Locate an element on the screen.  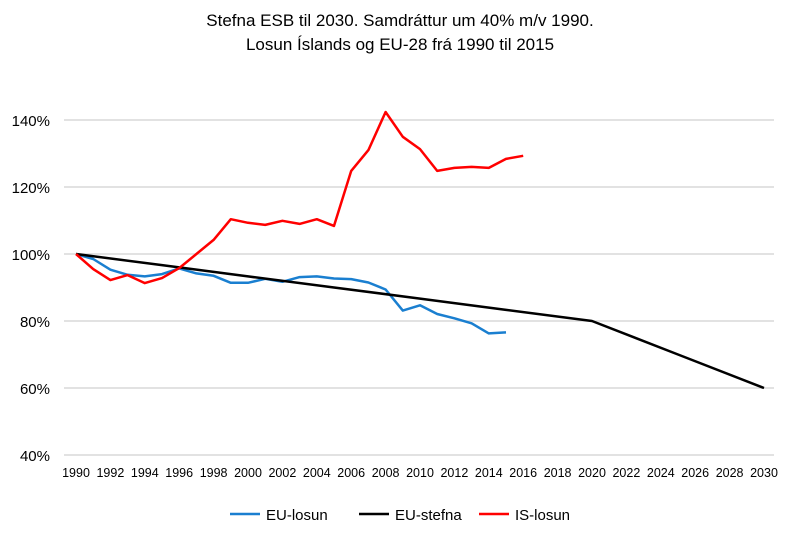
y-tick-label: 60% is located at coordinates (35, 389).